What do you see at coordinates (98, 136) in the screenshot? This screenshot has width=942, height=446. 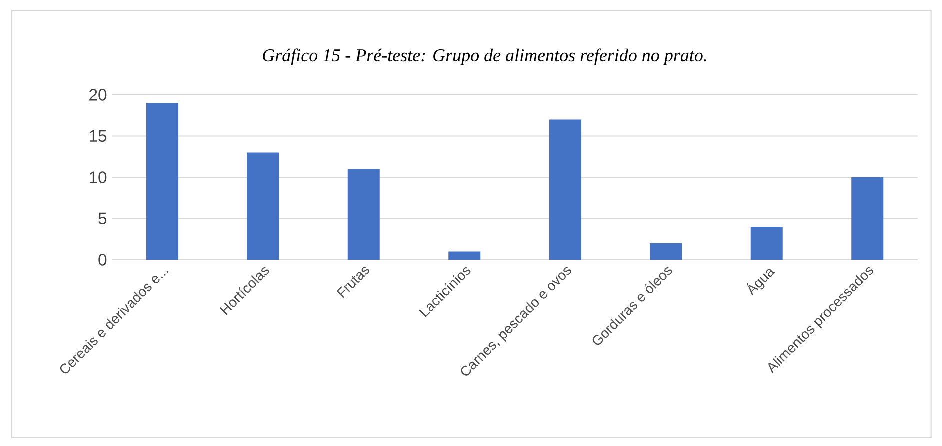 I see `y-tick-label: 15` at bounding box center [98, 136].